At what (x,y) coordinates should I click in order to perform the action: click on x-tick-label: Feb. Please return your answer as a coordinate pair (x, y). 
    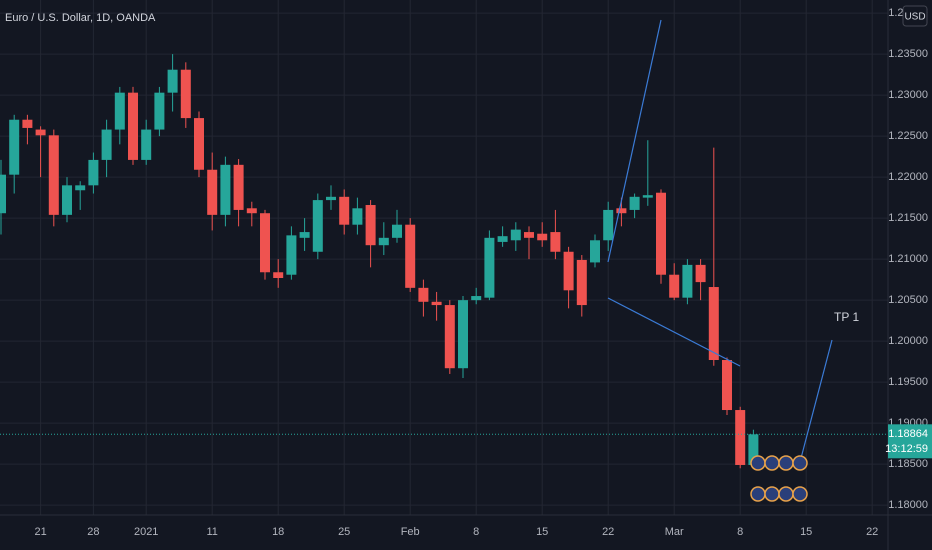
    Looking at the image, I should click on (410, 532).